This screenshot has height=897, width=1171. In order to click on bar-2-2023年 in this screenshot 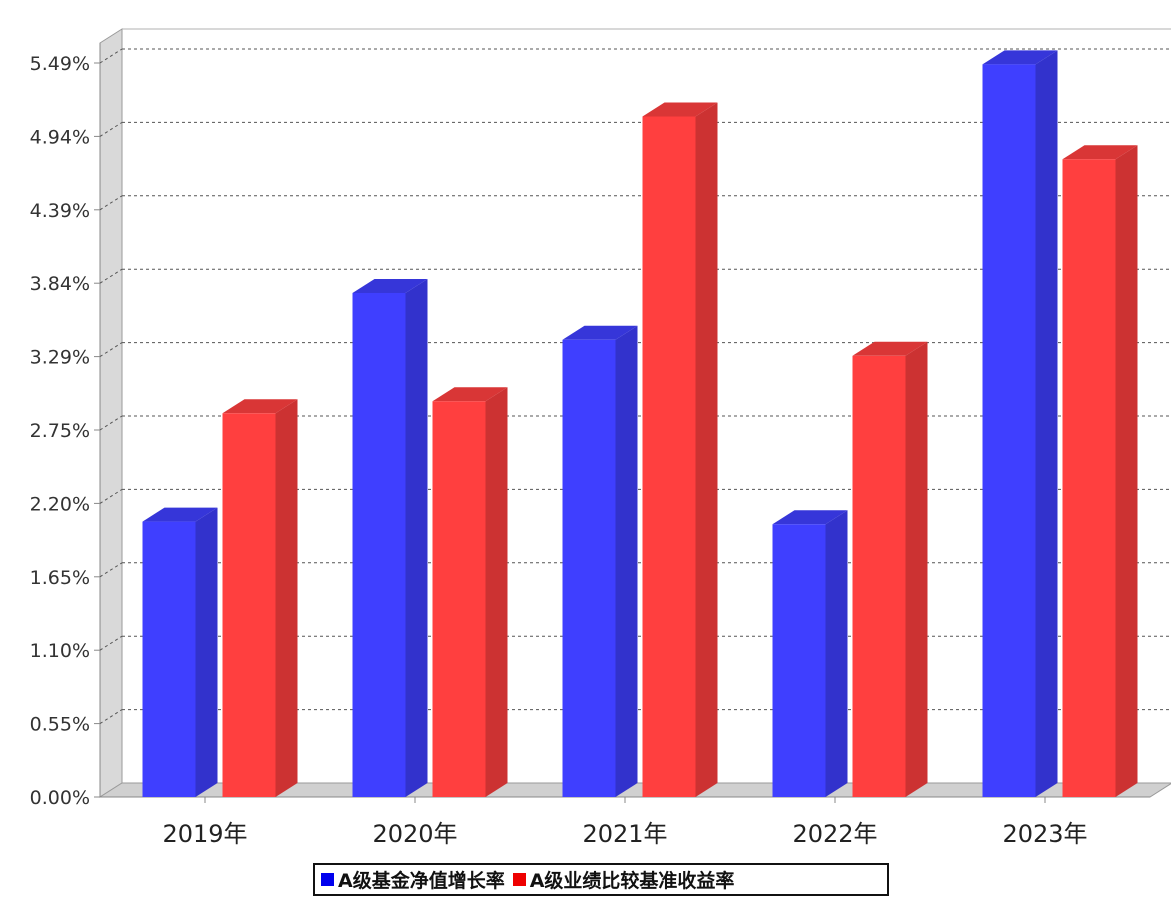, I will do `click(1100, 471)`.